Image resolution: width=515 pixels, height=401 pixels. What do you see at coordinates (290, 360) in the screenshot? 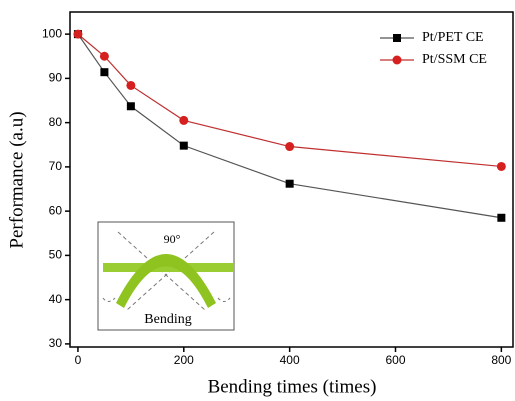
I see `x-tick-label: 400` at bounding box center [290, 360].